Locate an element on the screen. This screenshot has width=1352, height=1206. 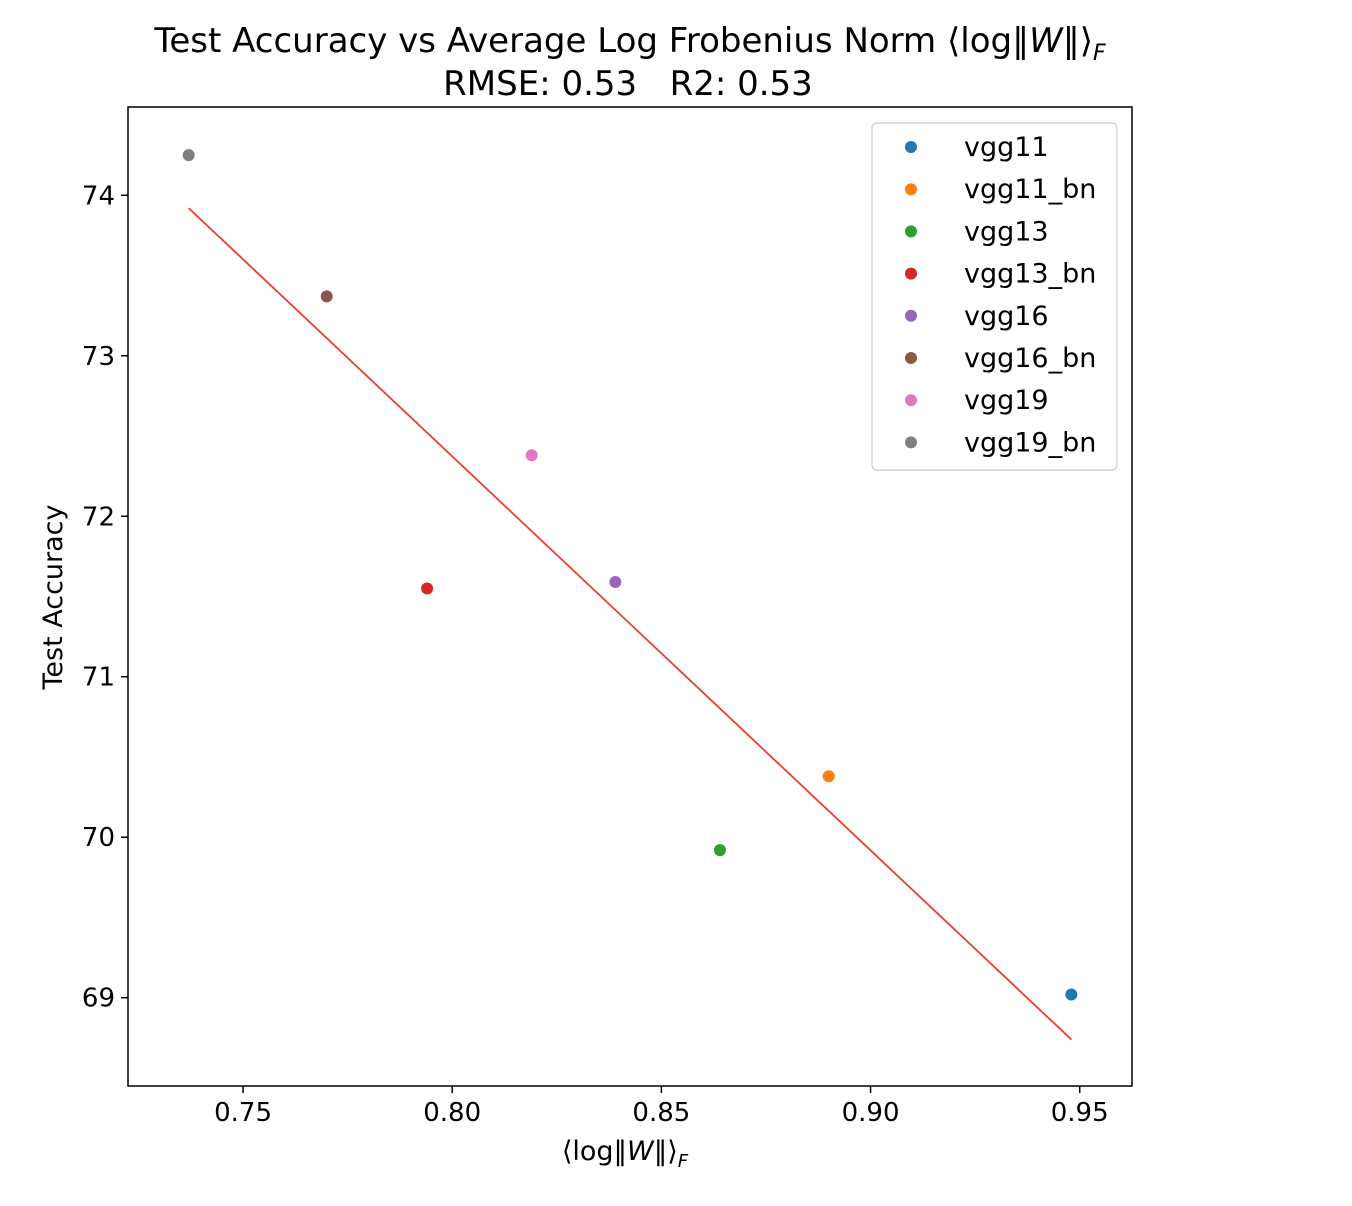
x-axis-label-italic: W is located at coordinates (641, 1151).